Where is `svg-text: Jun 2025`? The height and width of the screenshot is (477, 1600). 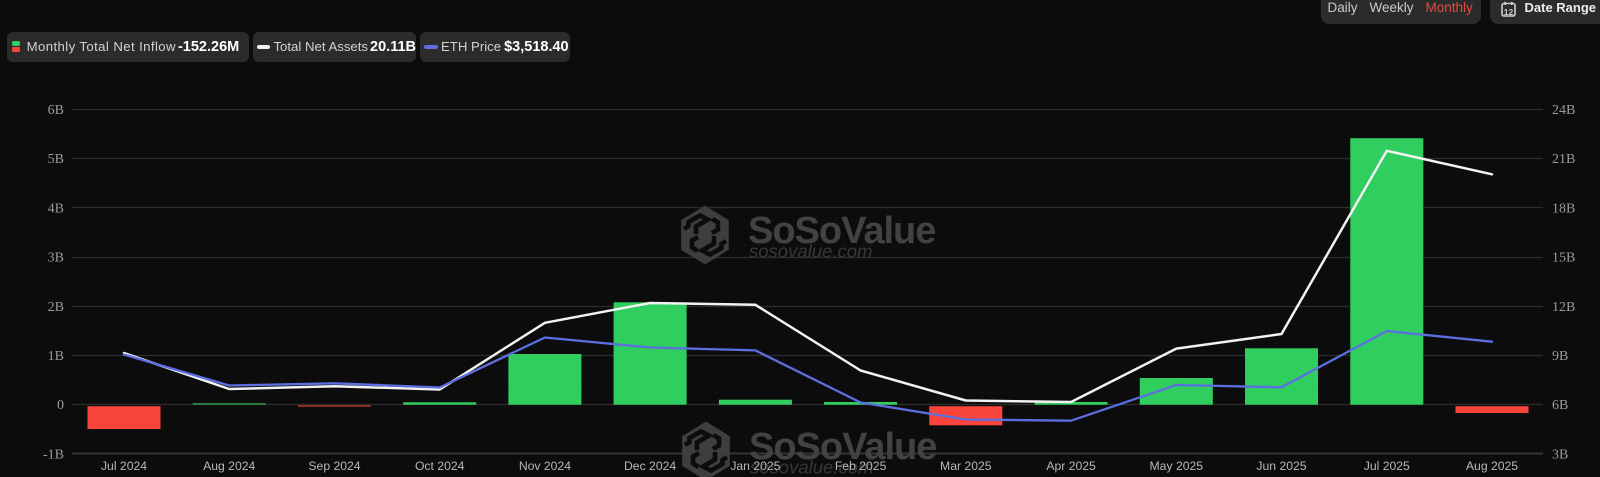
svg-text: Jun 2025 is located at coordinates (1281, 466).